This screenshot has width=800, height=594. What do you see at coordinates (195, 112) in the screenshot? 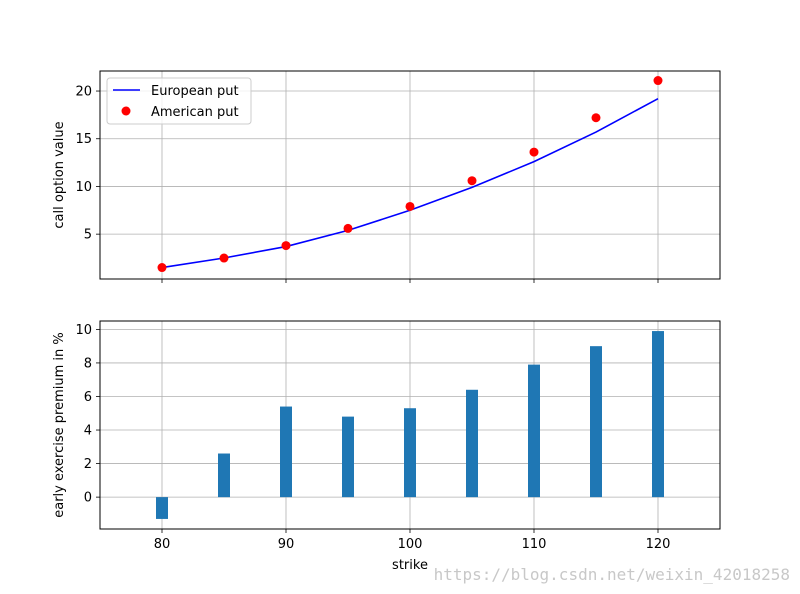
I see `legend-american-put-label: American put` at bounding box center [195, 112].